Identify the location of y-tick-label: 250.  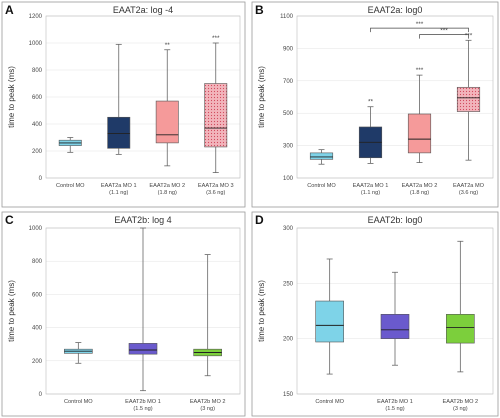
(288, 284).